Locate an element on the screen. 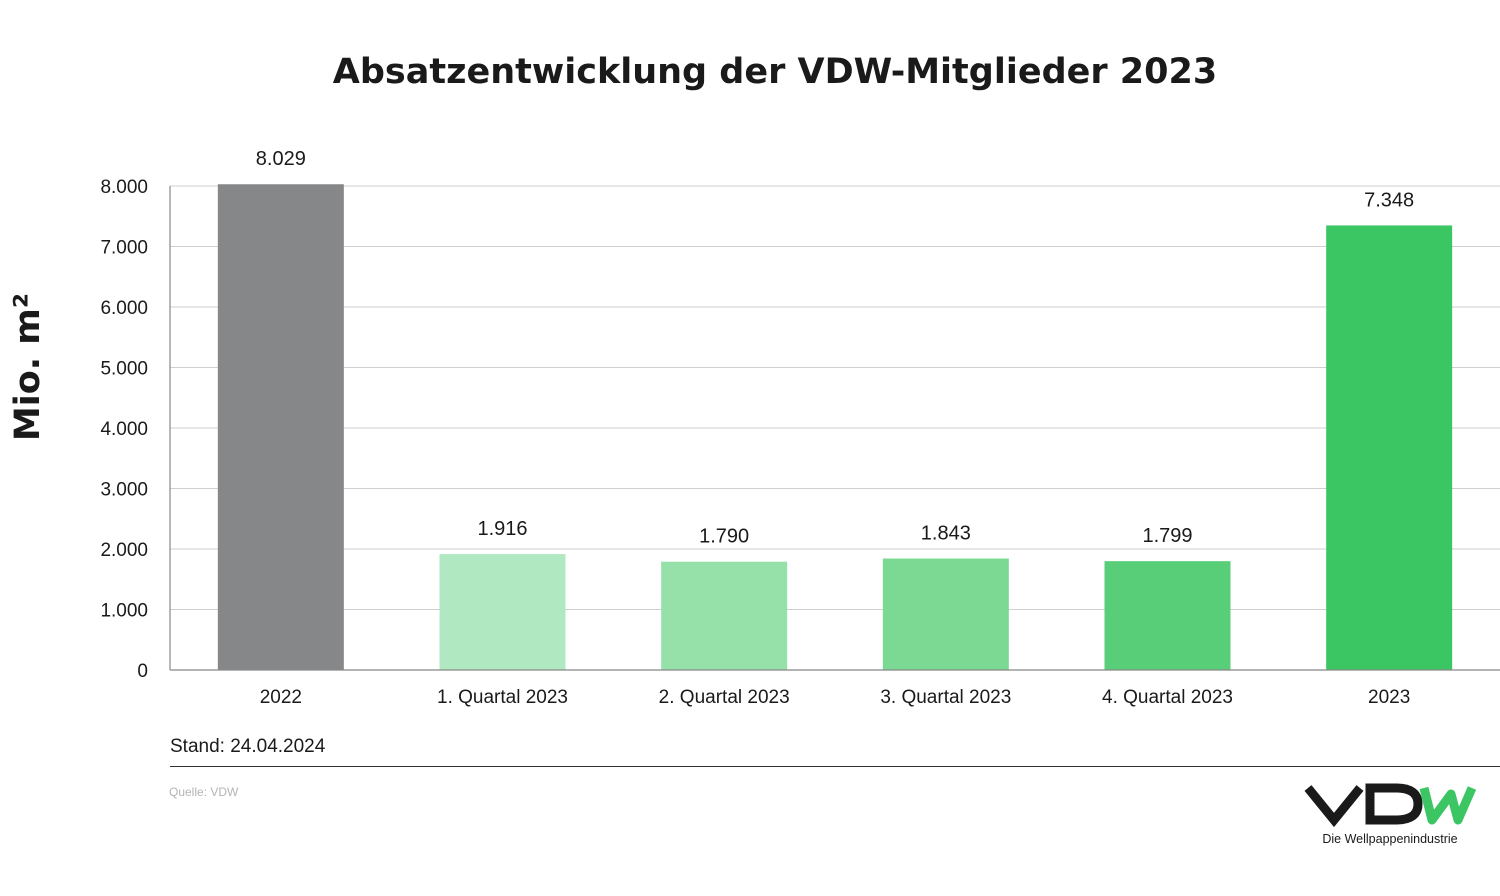 The width and height of the screenshot is (1500, 896). x-tick-label: 4. Quartal 2023 is located at coordinates (1167, 697).